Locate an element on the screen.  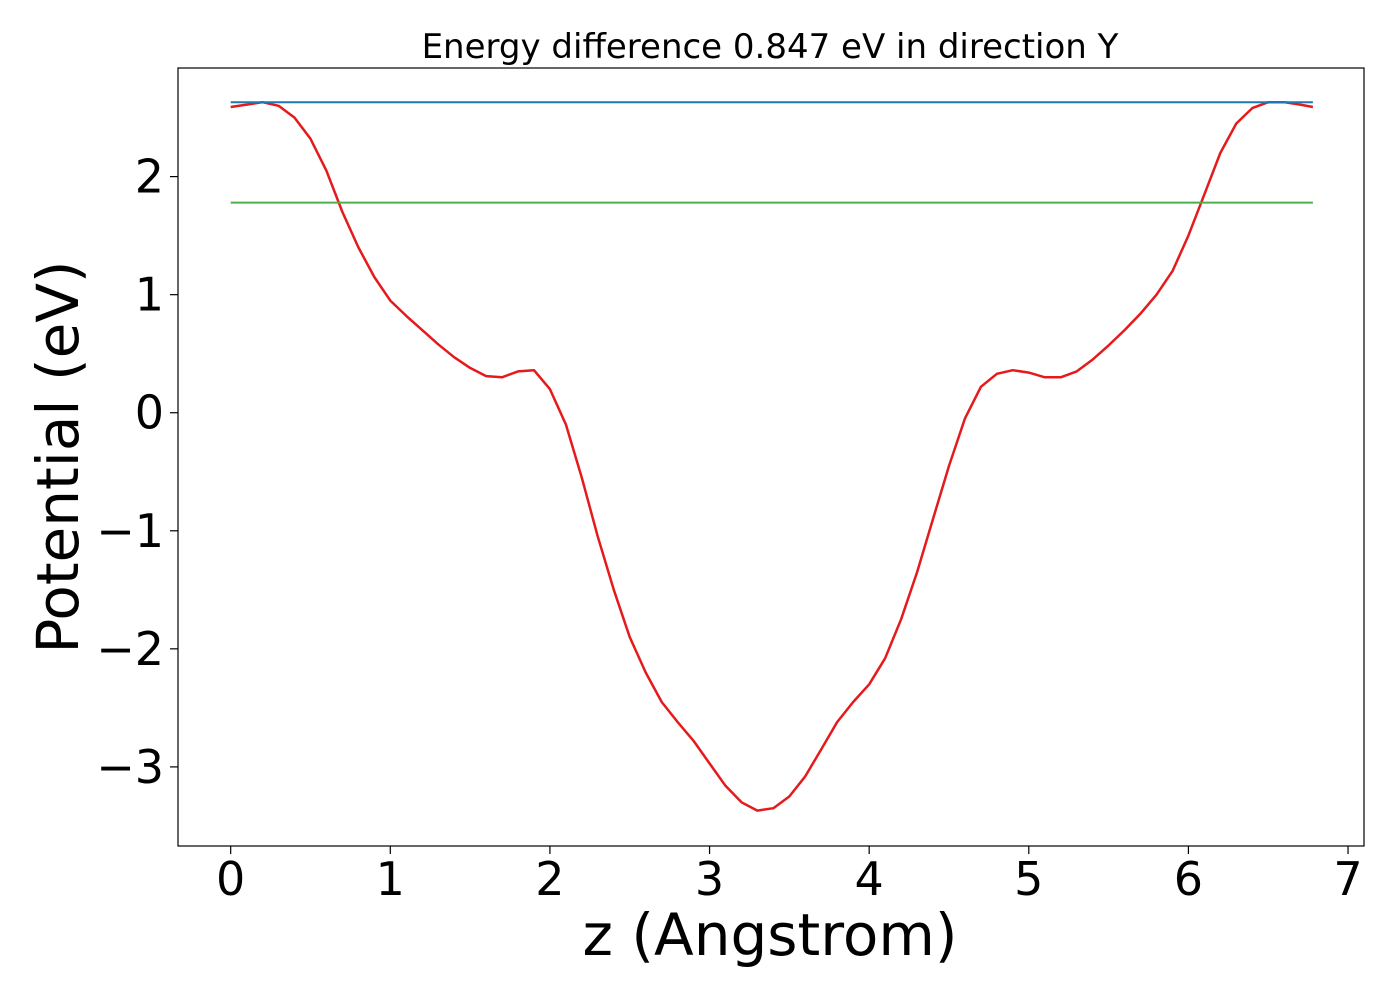
y-tick-label: −2 is located at coordinates (130, 649).